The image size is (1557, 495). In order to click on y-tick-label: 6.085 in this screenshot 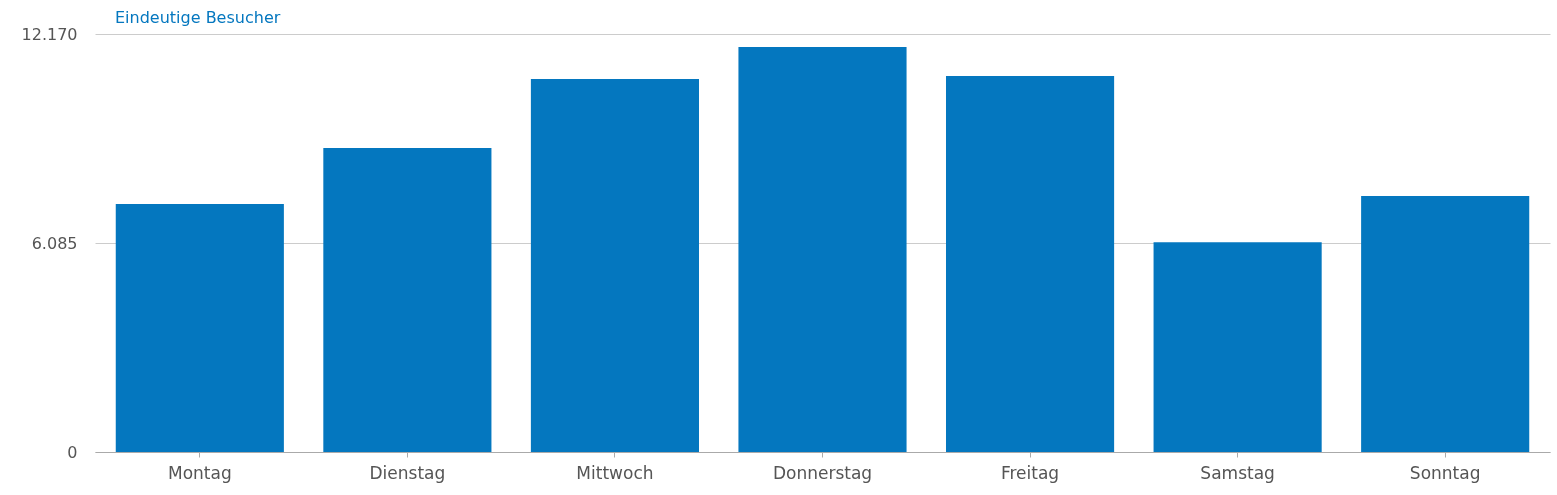, I will do `click(54, 243)`.